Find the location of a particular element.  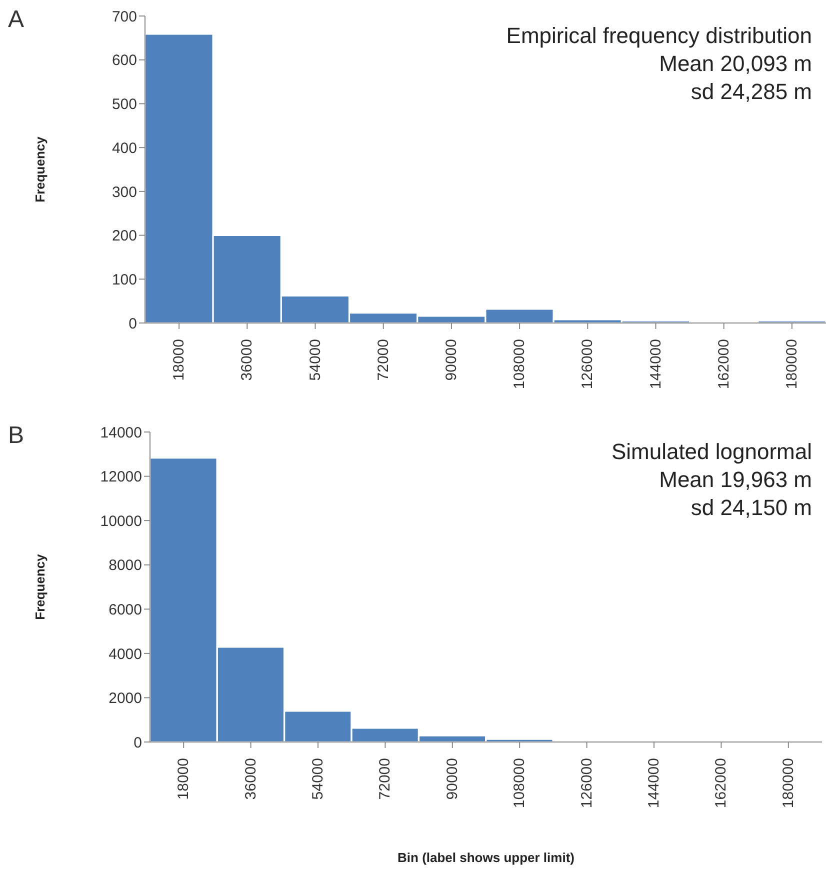

y-tick-label: 600 is located at coordinates (124, 61).